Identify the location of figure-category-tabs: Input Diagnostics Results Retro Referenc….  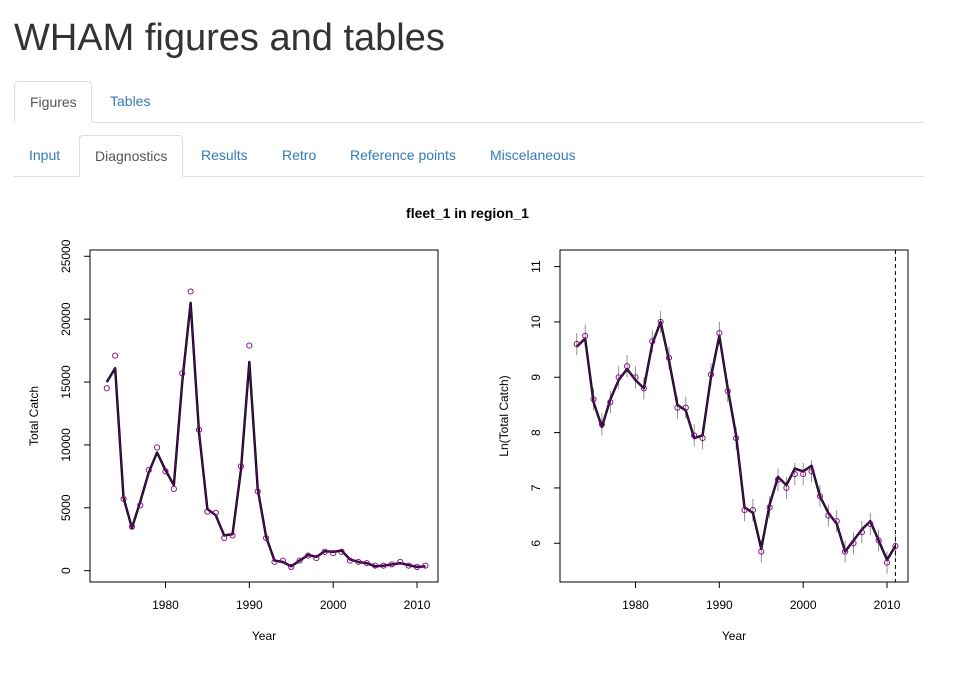
(469, 156).